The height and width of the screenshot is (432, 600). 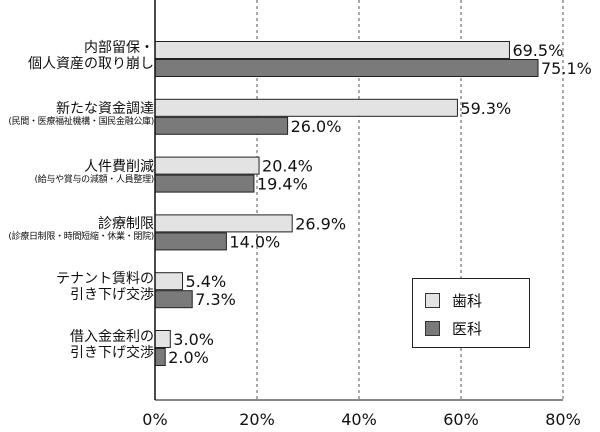 What do you see at coordinates (119, 48) in the screenshot?
I see `category-label-main: 内部留保・` at bounding box center [119, 48].